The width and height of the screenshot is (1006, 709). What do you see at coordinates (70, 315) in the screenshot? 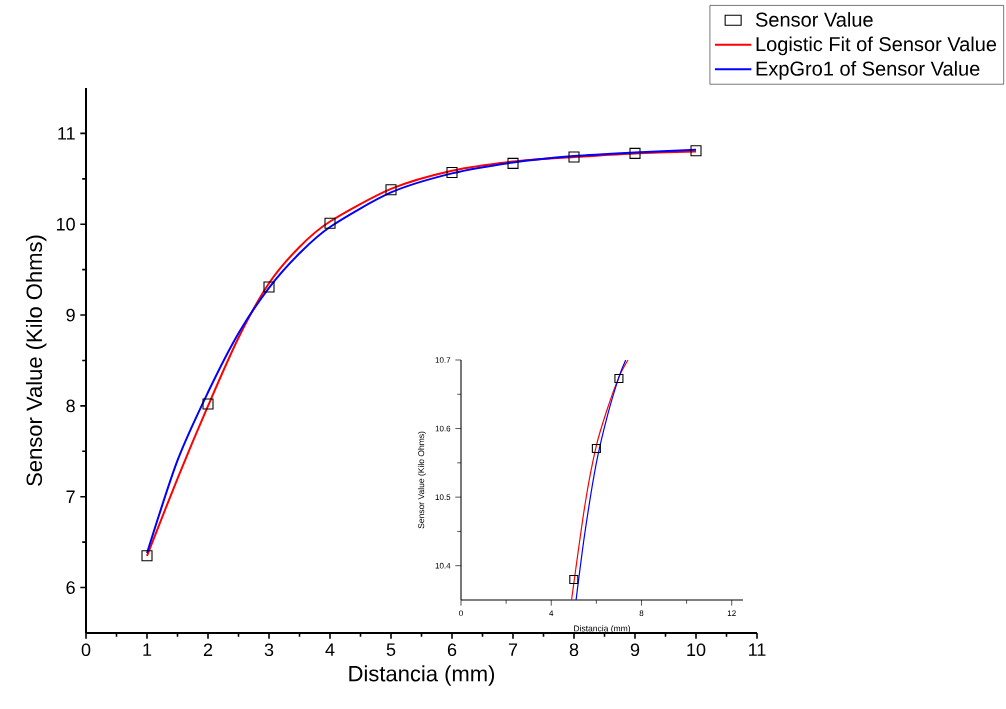
I see `y-tick-label: 9` at bounding box center [70, 315].